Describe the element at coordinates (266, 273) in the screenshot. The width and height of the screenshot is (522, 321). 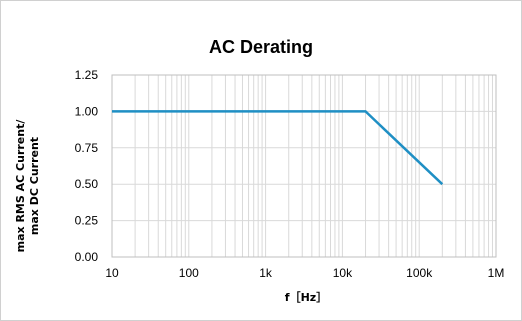
I see `x-tick-label: 1k` at that location.